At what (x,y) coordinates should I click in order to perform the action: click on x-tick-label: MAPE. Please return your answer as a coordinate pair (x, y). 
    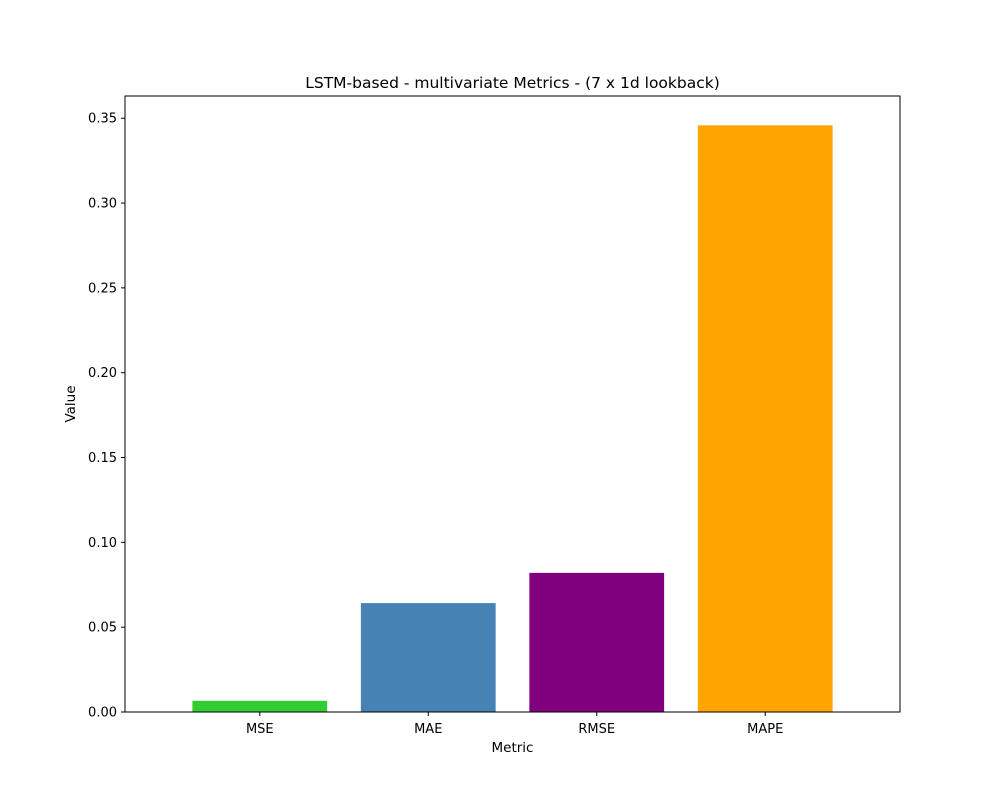
    Looking at the image, I should click on (765, 729).